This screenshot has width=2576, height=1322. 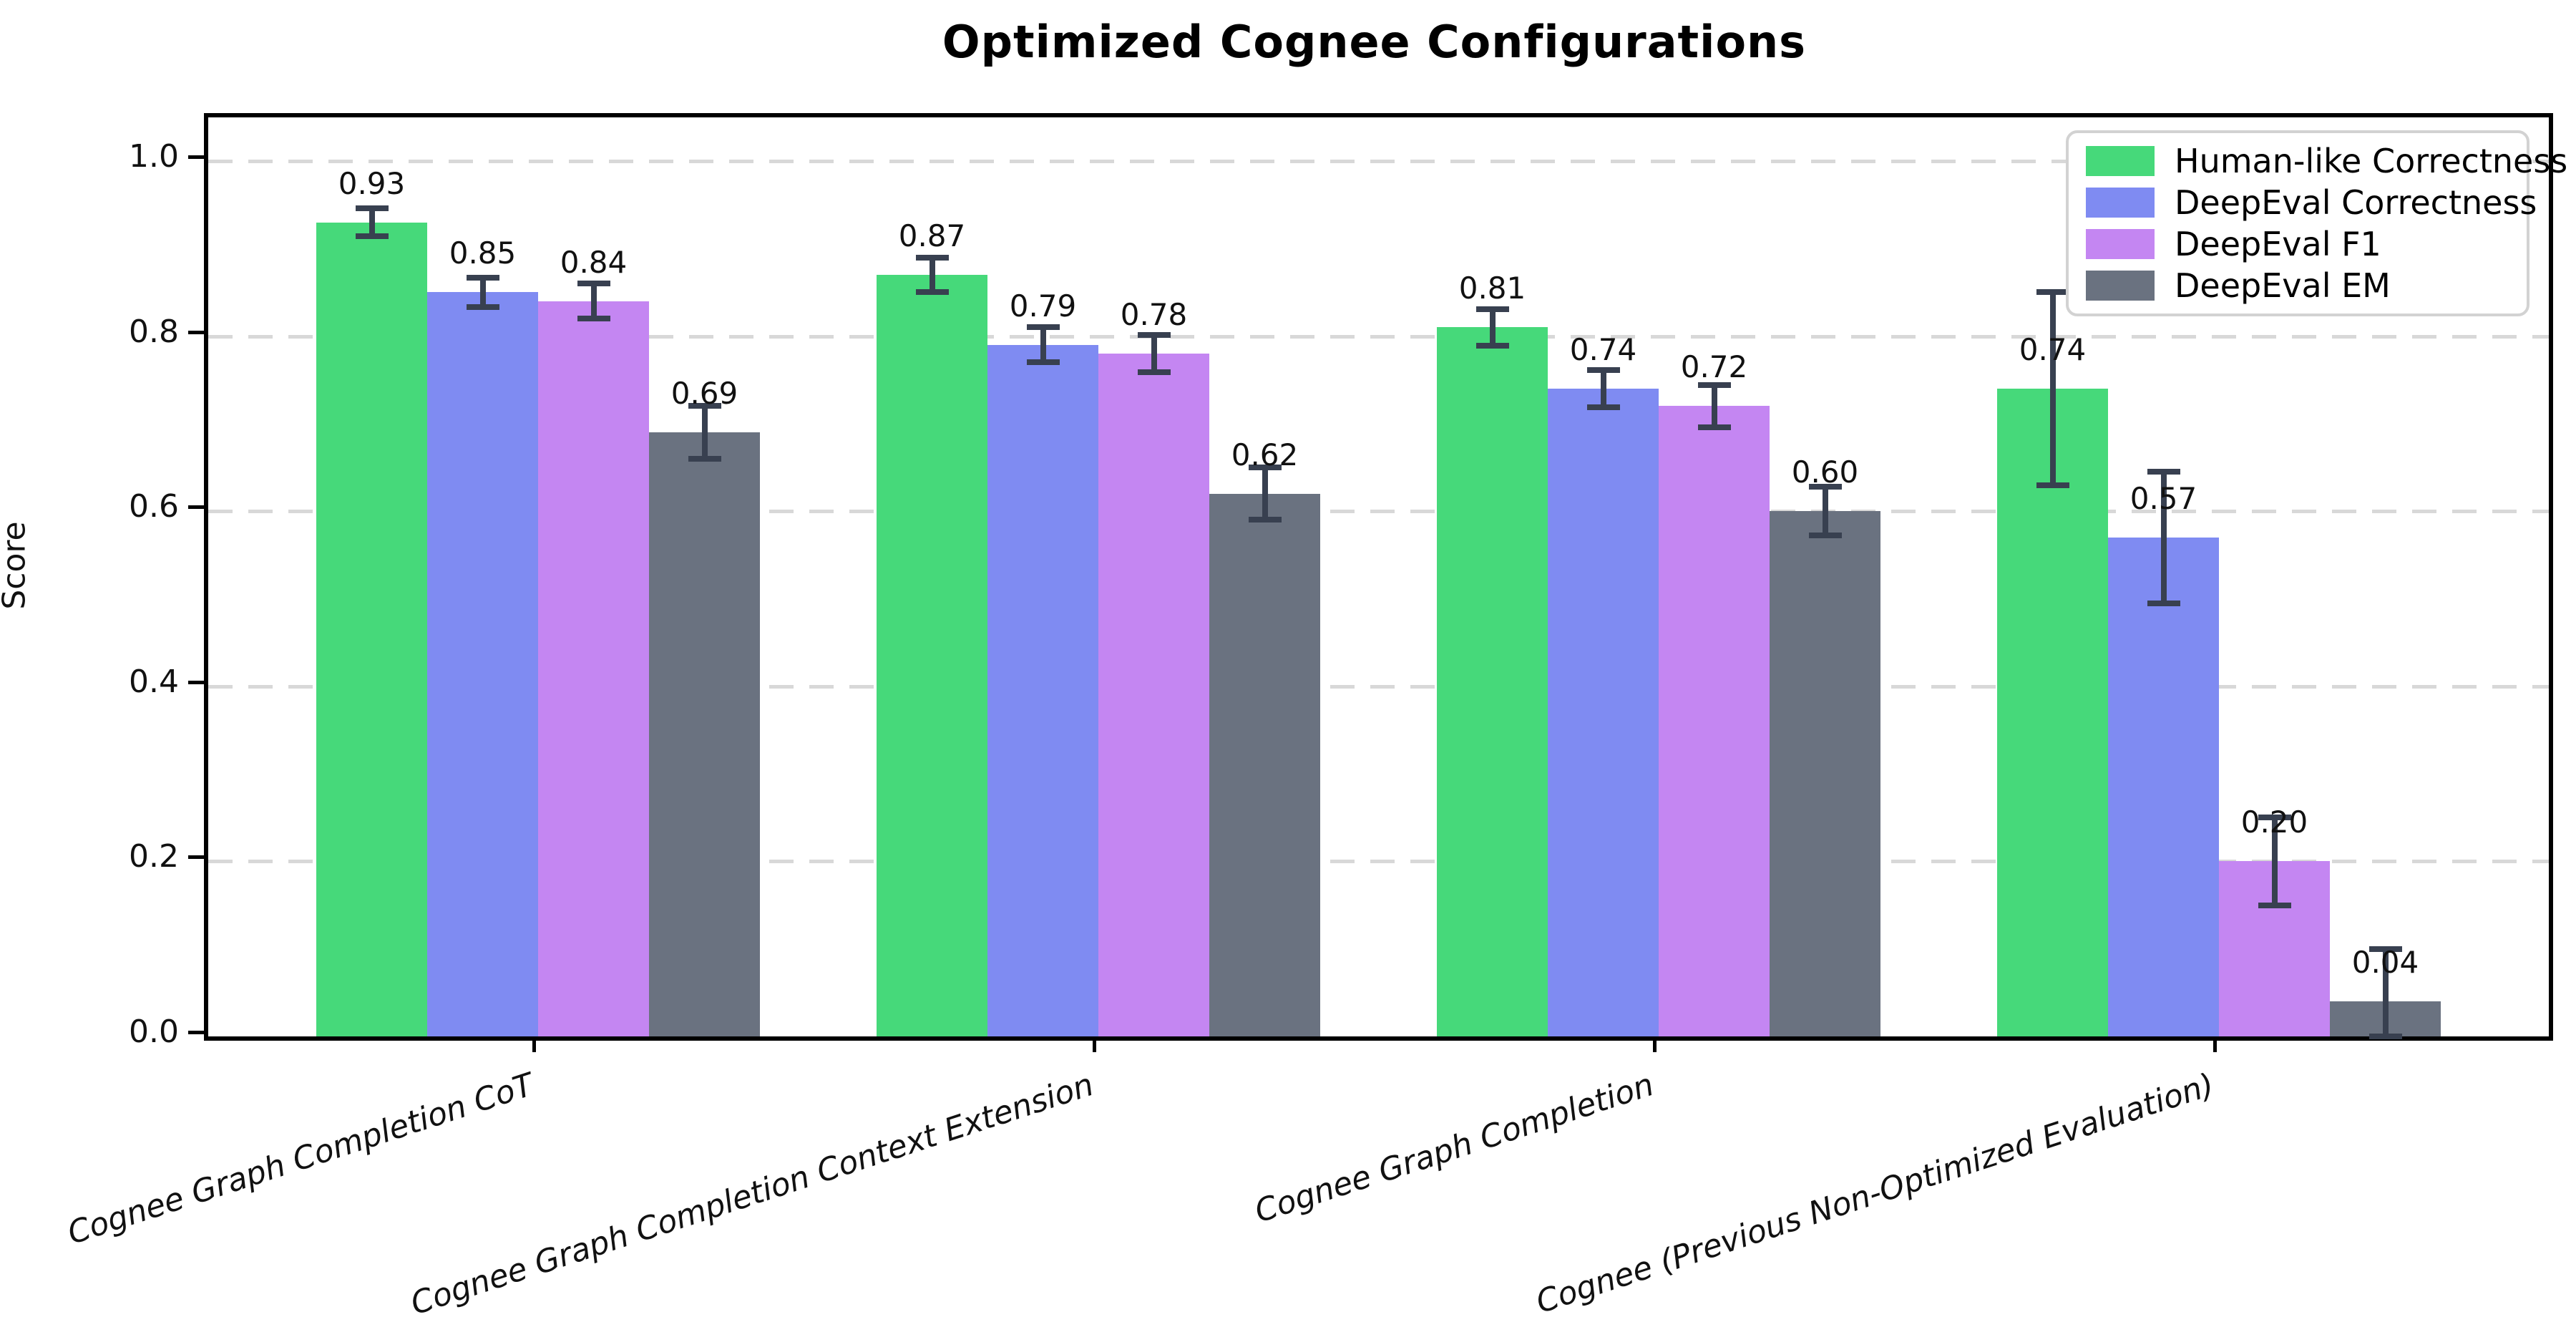 What do you see at coordinates (1454, 1148) in the screenshot?
I see `x-category-label: Cognee Graph Completion` at bounding box center [1454, 1148].